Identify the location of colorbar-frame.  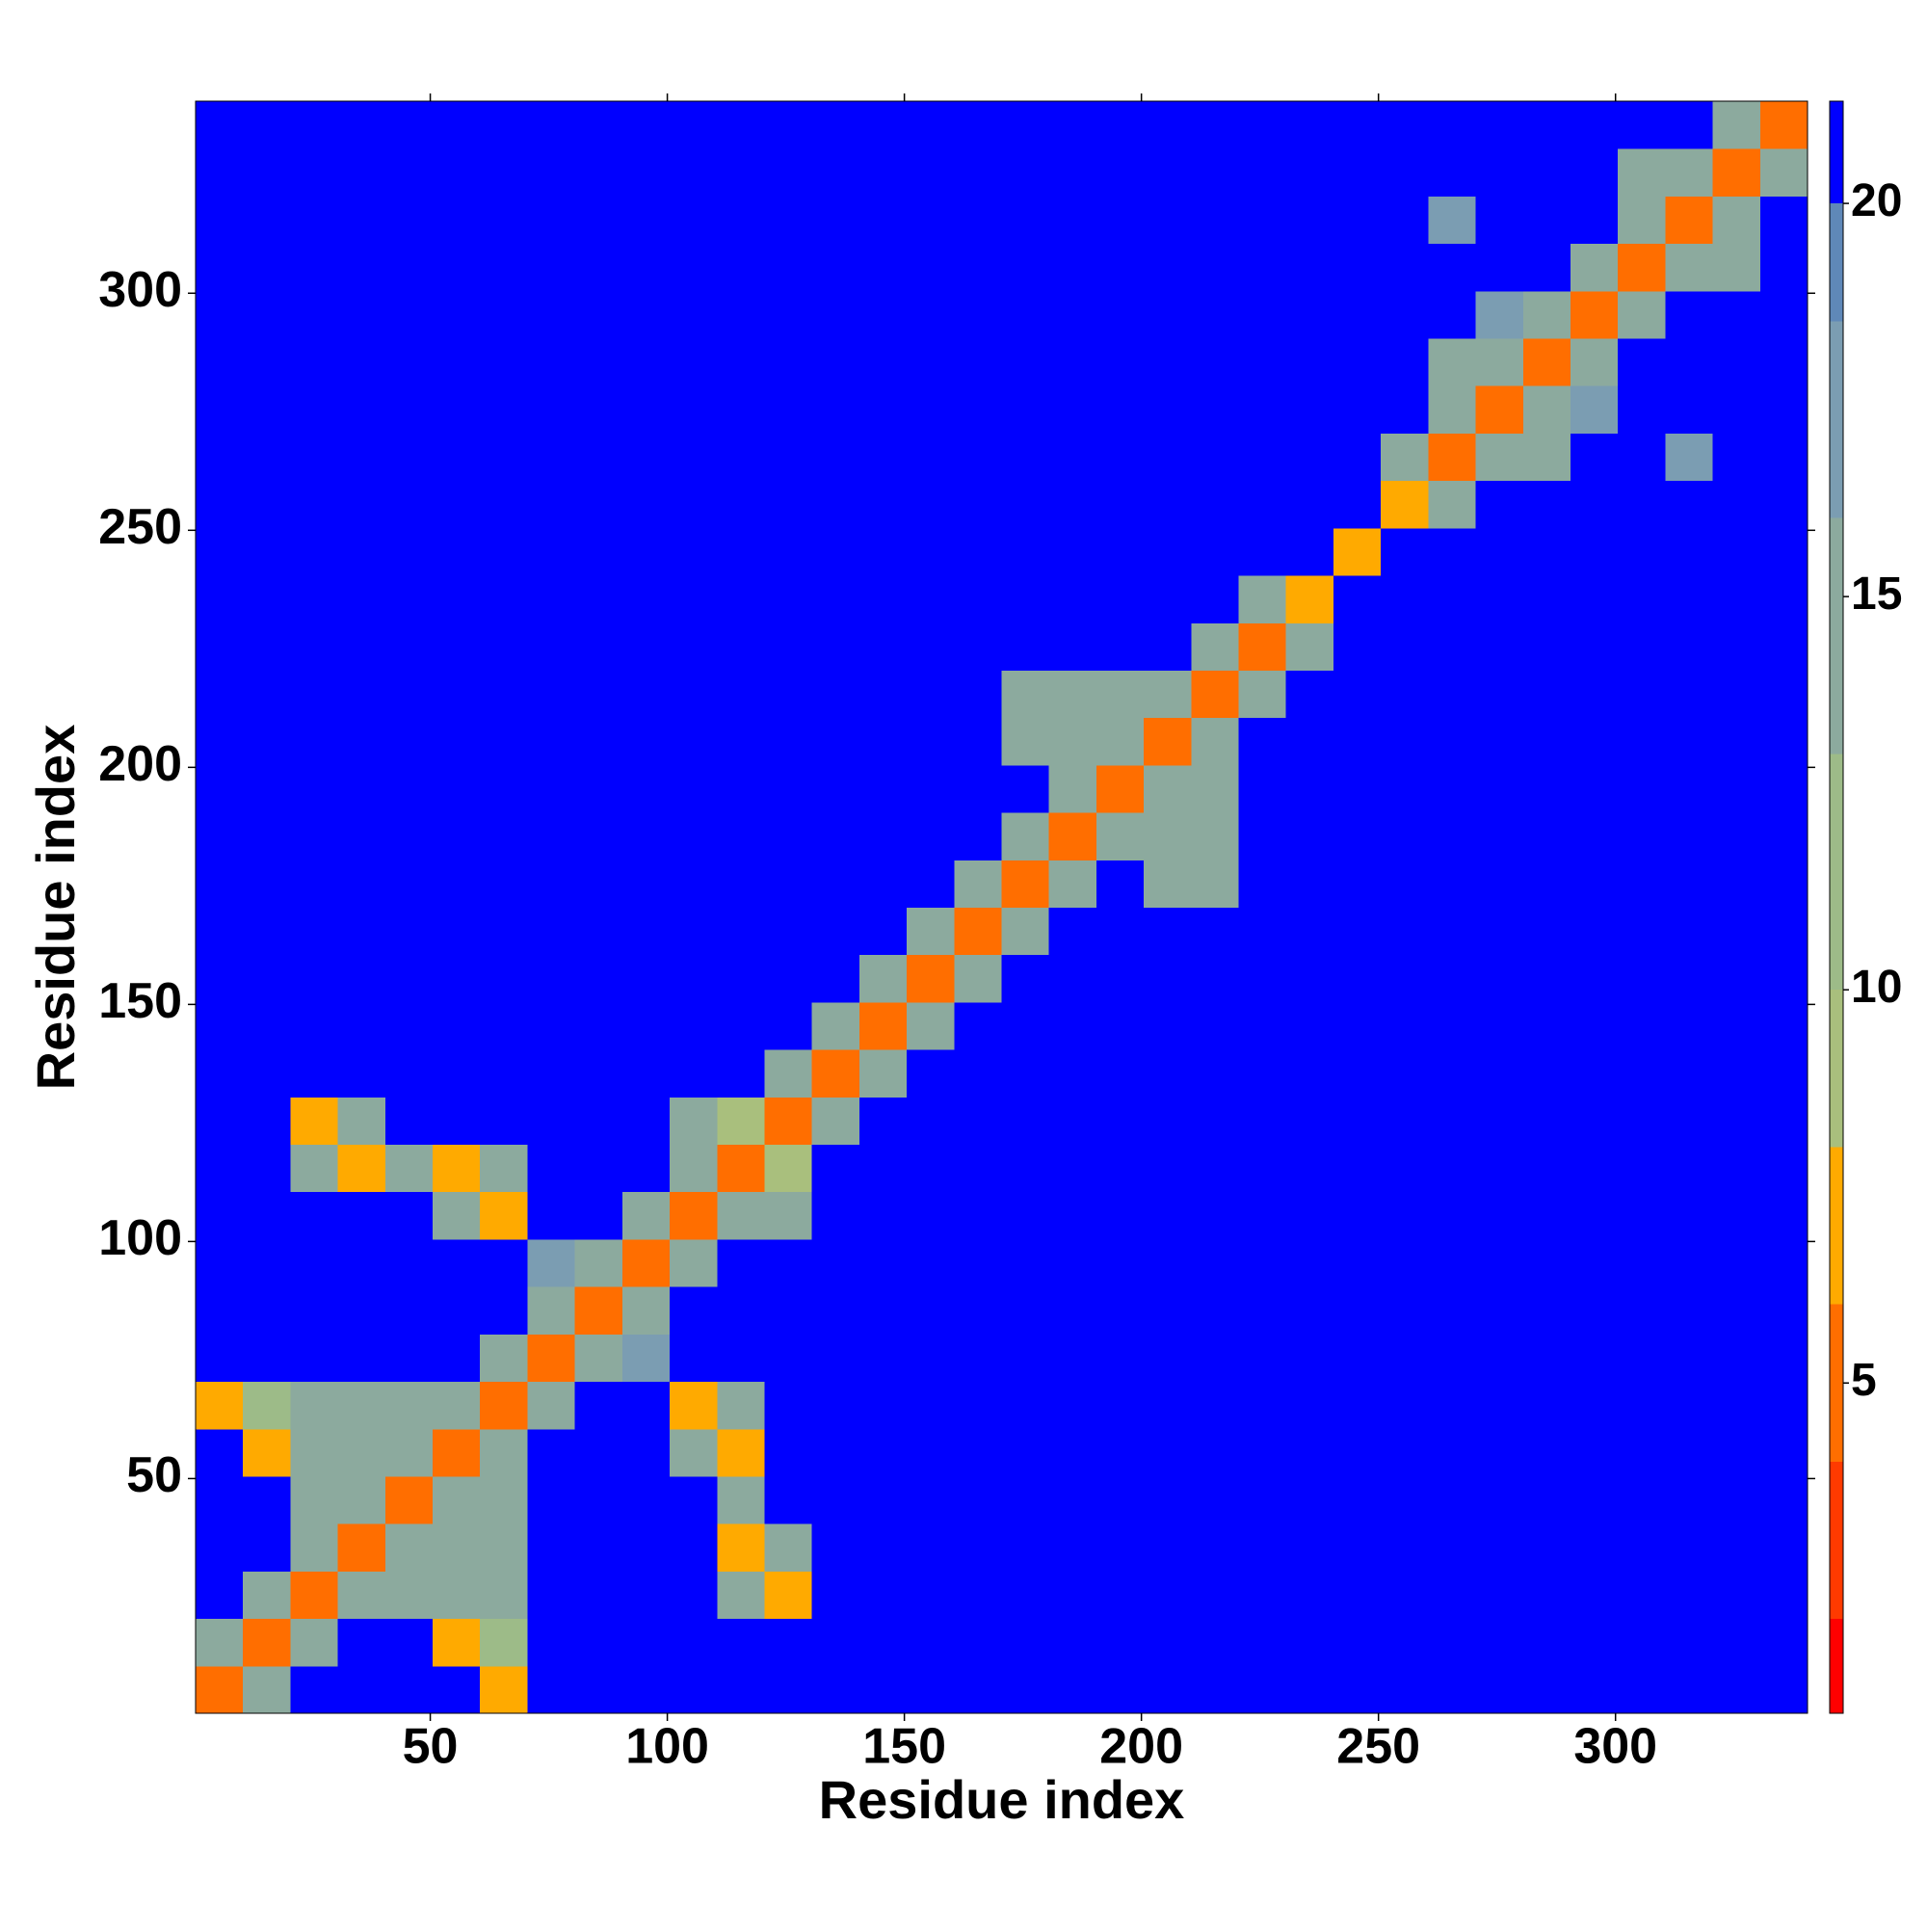
(1836, 907).